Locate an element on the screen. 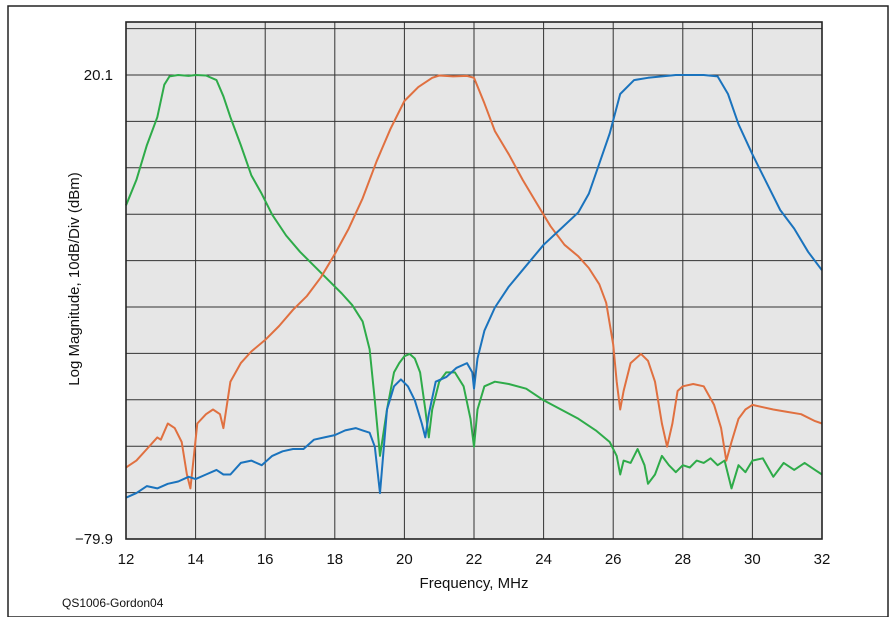  figure-credit: QS1006-Gordon04 is located at coordinates (113, 603).